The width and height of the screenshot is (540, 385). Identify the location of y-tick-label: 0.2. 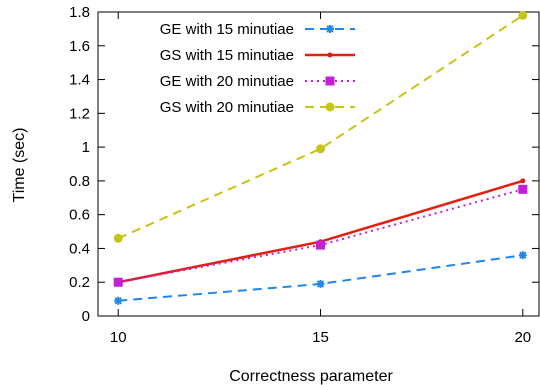
(79, 282).